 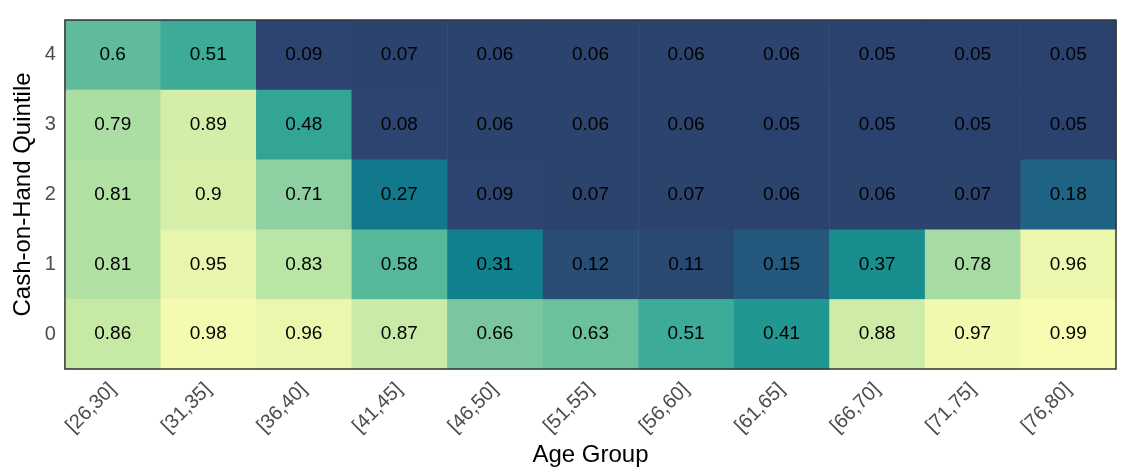 What do you see at coordinates (208, 193) in the screenshot?
I see `data-label: 0.9` at bounding box center [208, 193].